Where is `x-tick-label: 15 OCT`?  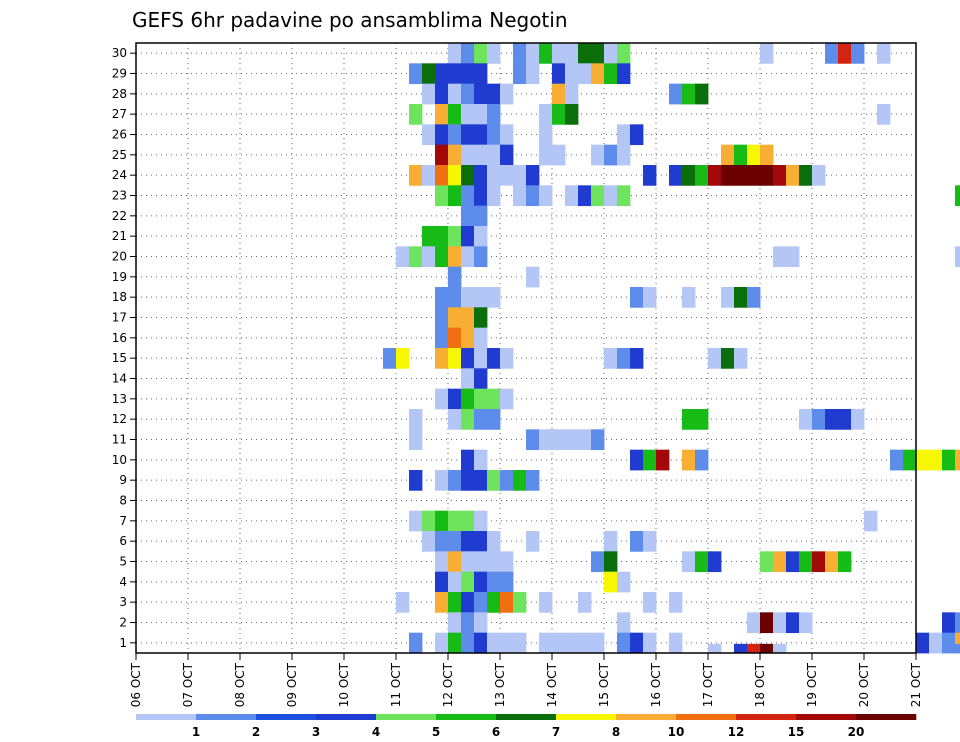
x-tick-label: 15 OCT is located at coordinates (604, 684).